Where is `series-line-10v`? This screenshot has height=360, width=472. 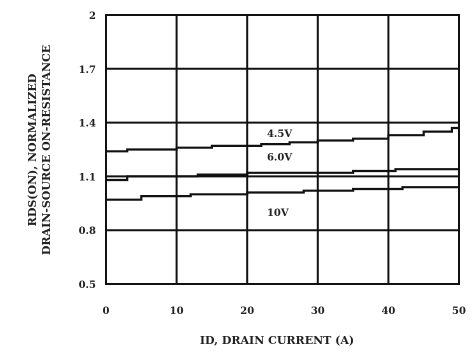
series-line-10v is located at coordinates (282, 193).